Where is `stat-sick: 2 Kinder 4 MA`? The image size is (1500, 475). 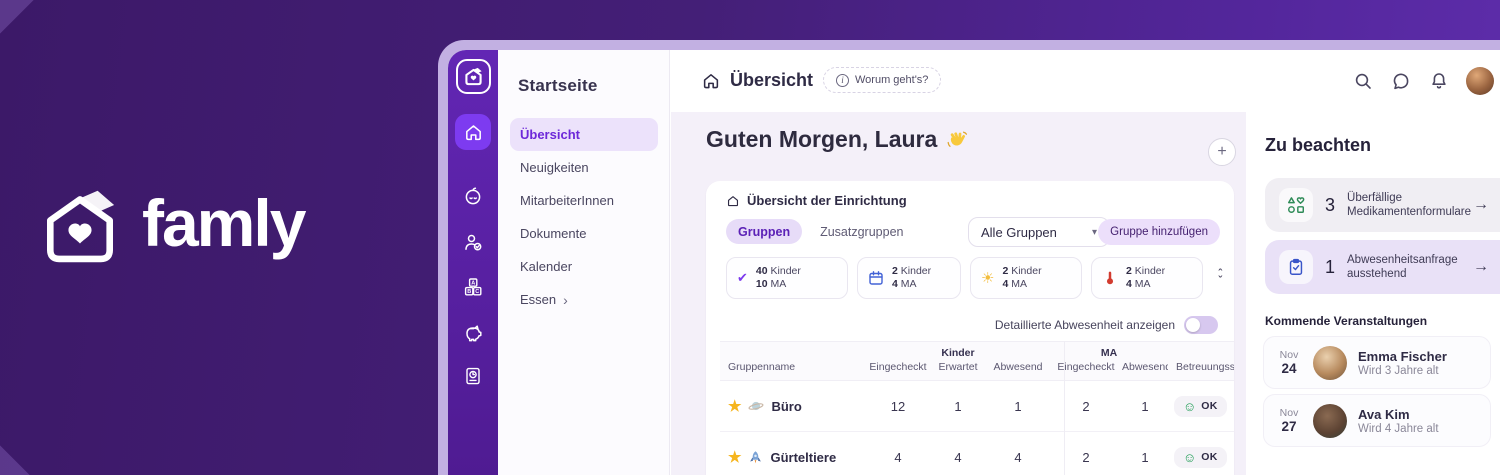 stat-sick: 2 Kinder 4 MA is located at coordinates (1147, 278).